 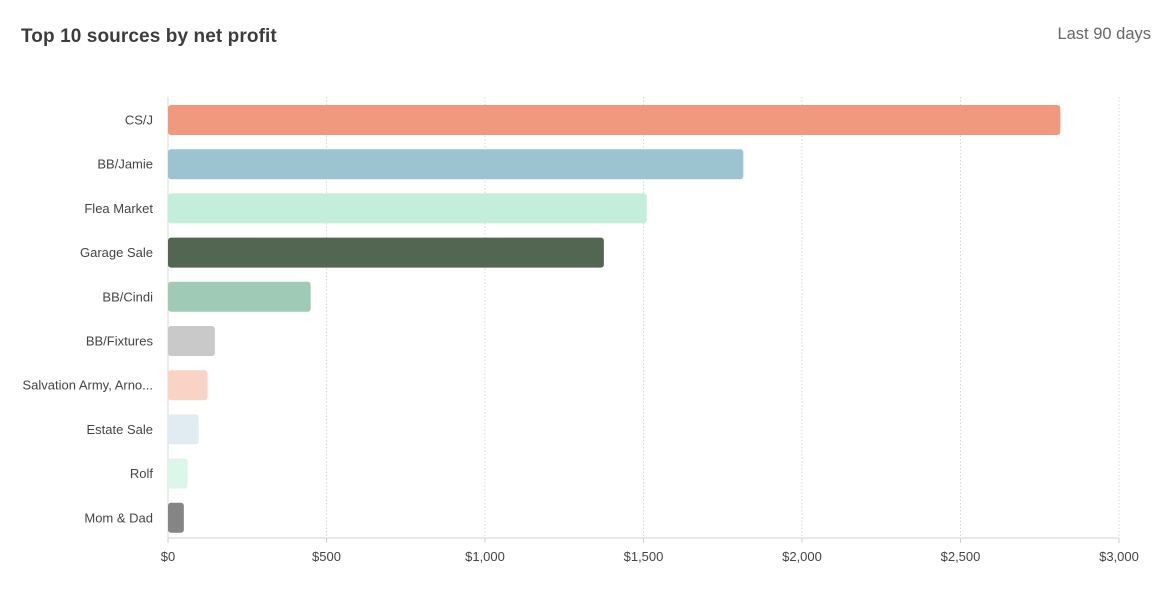 What do you see at coordinates (116, 252) in the screenshot?
I see `category-label: Garage Sale` at bounding box center [116, 252].